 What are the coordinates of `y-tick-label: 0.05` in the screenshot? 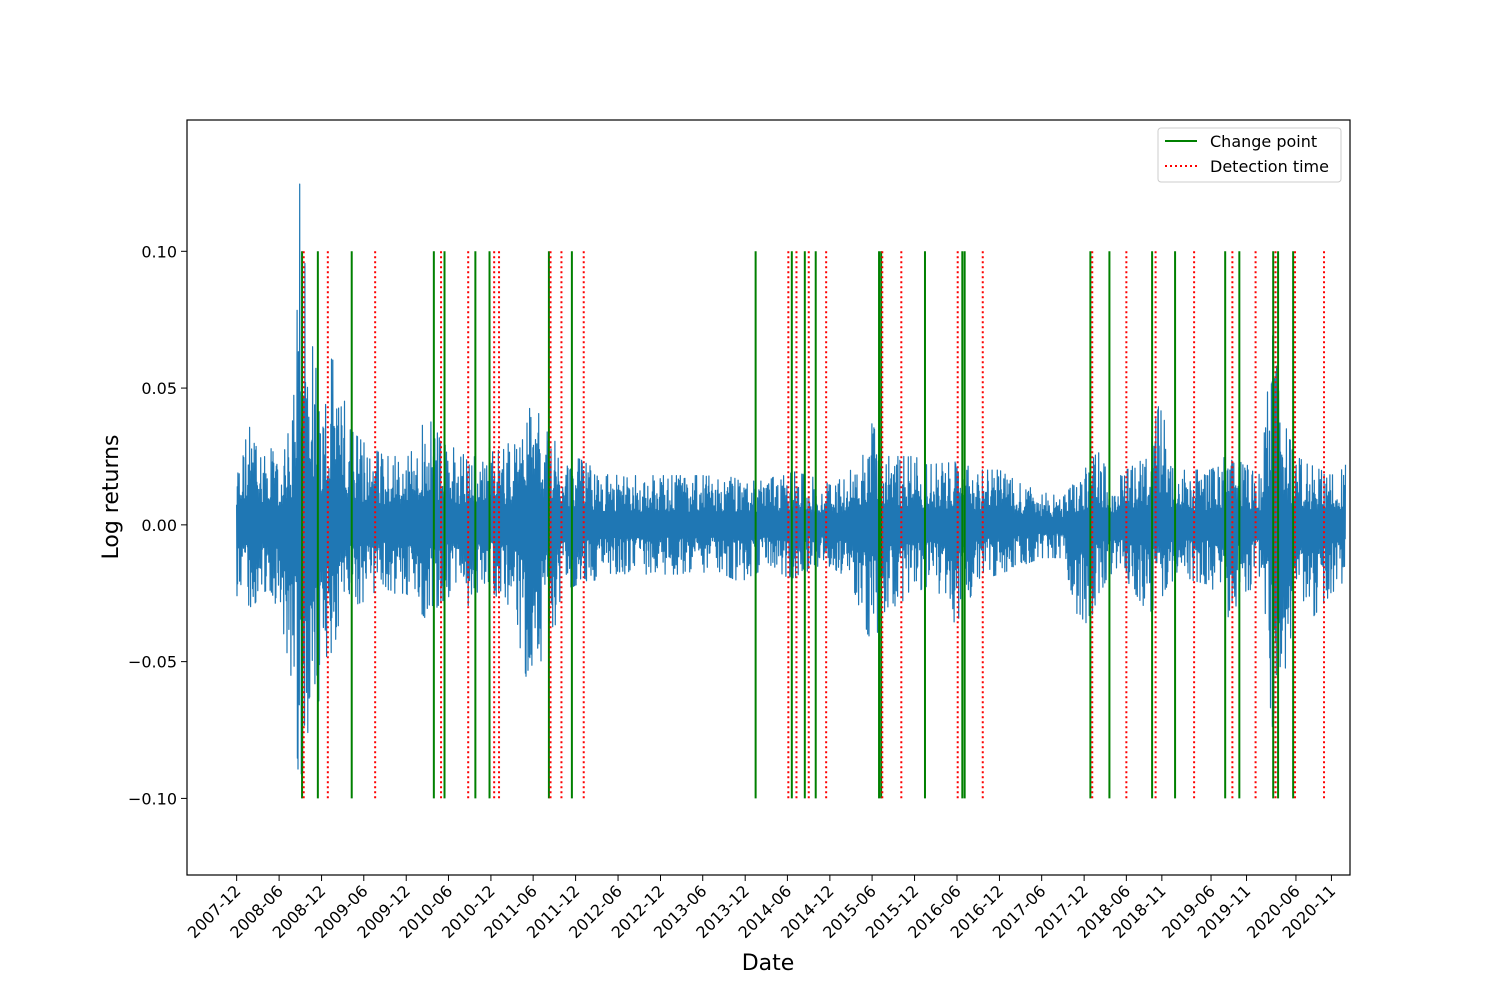 It's located at (159, 388).